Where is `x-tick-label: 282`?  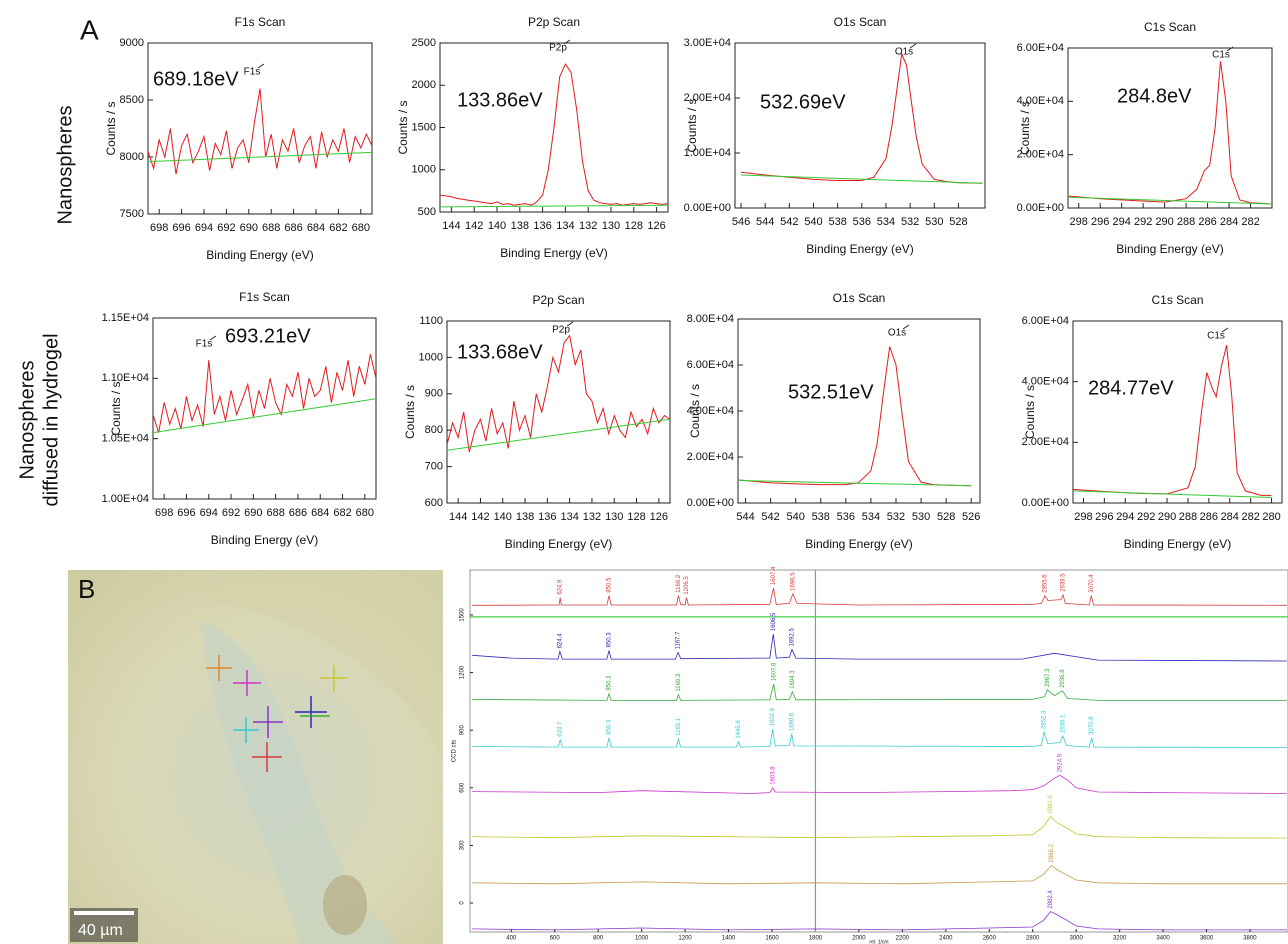
x-tick-label: 282 is located at coordinates (1250, 517).